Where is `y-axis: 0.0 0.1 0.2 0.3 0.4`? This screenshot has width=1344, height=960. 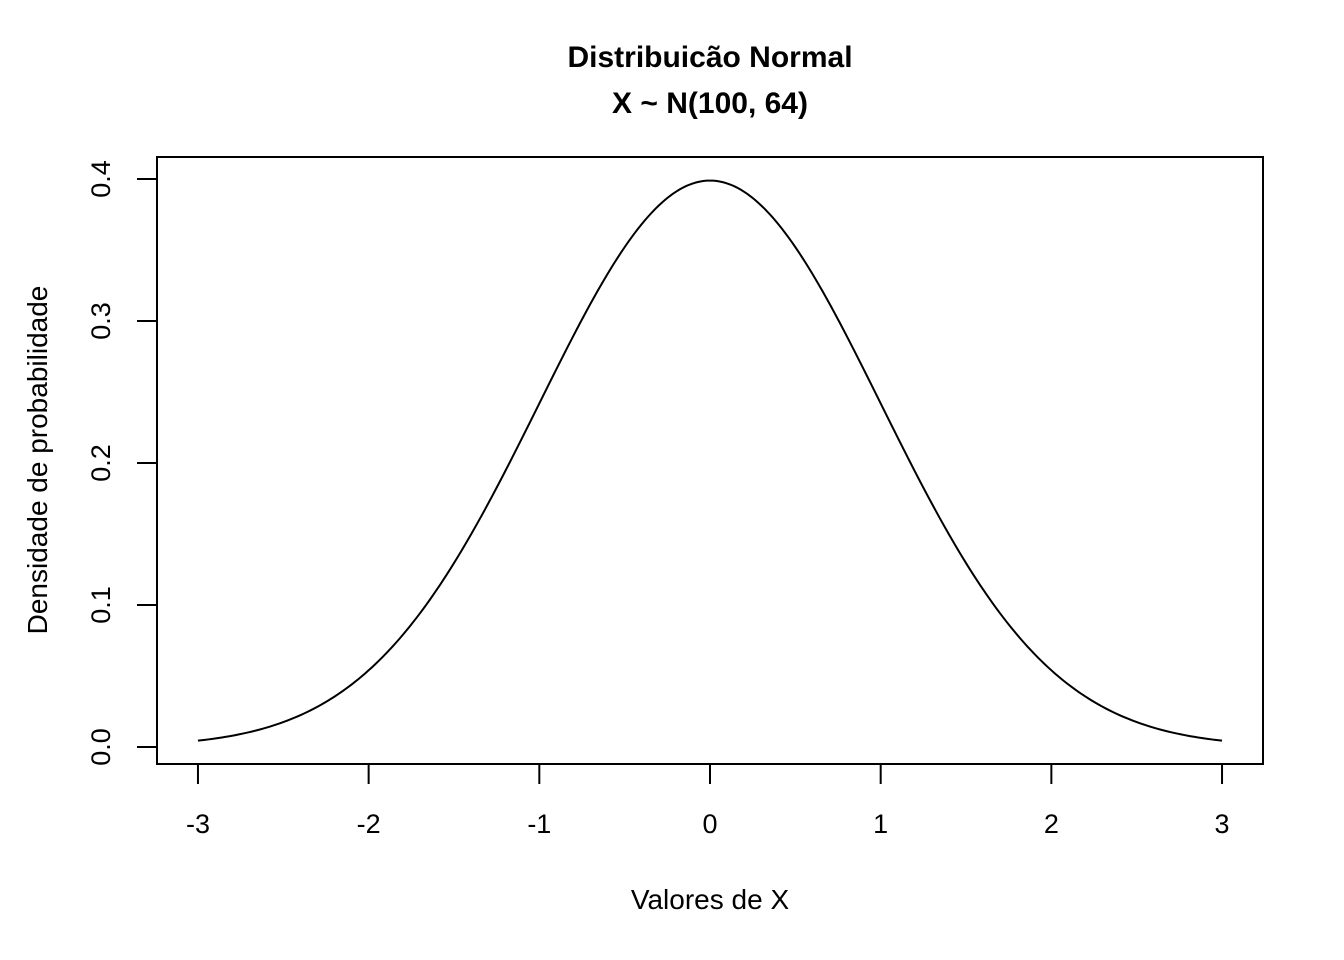
y-axis: 0.0 0.1 0.2 0.3 0.4 is located at coordinates (122, 463).